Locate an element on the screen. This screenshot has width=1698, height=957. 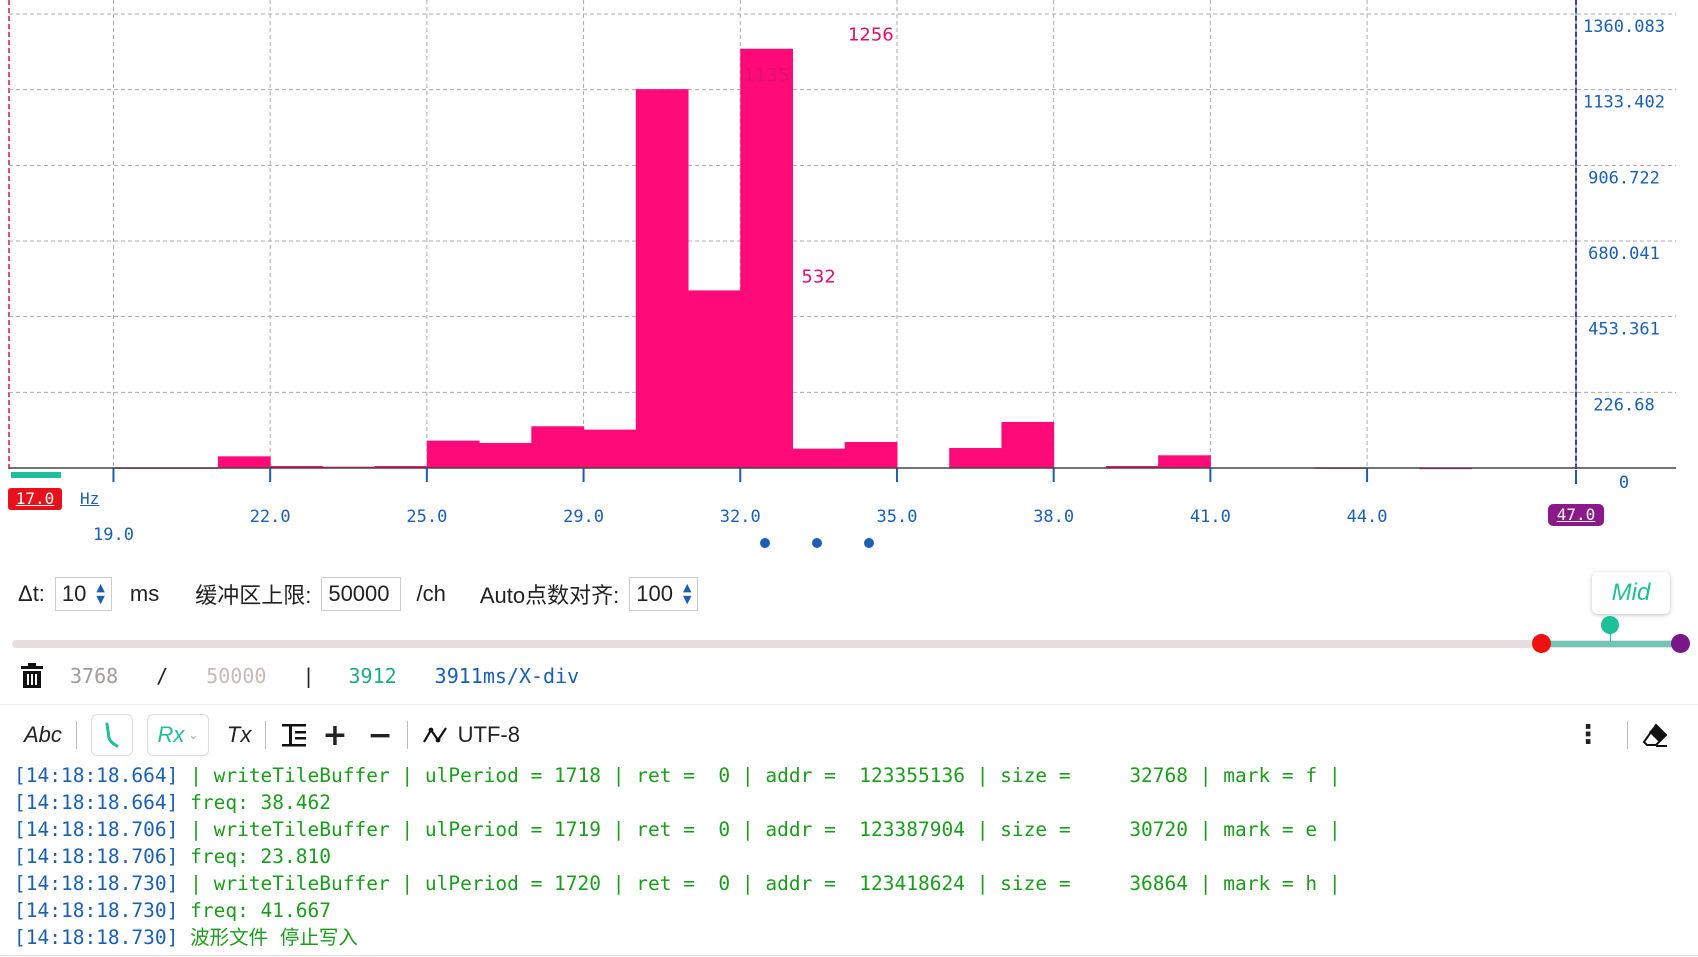
rx-toggle-button: Rx ⌄ is located at coordinates (177, 735).